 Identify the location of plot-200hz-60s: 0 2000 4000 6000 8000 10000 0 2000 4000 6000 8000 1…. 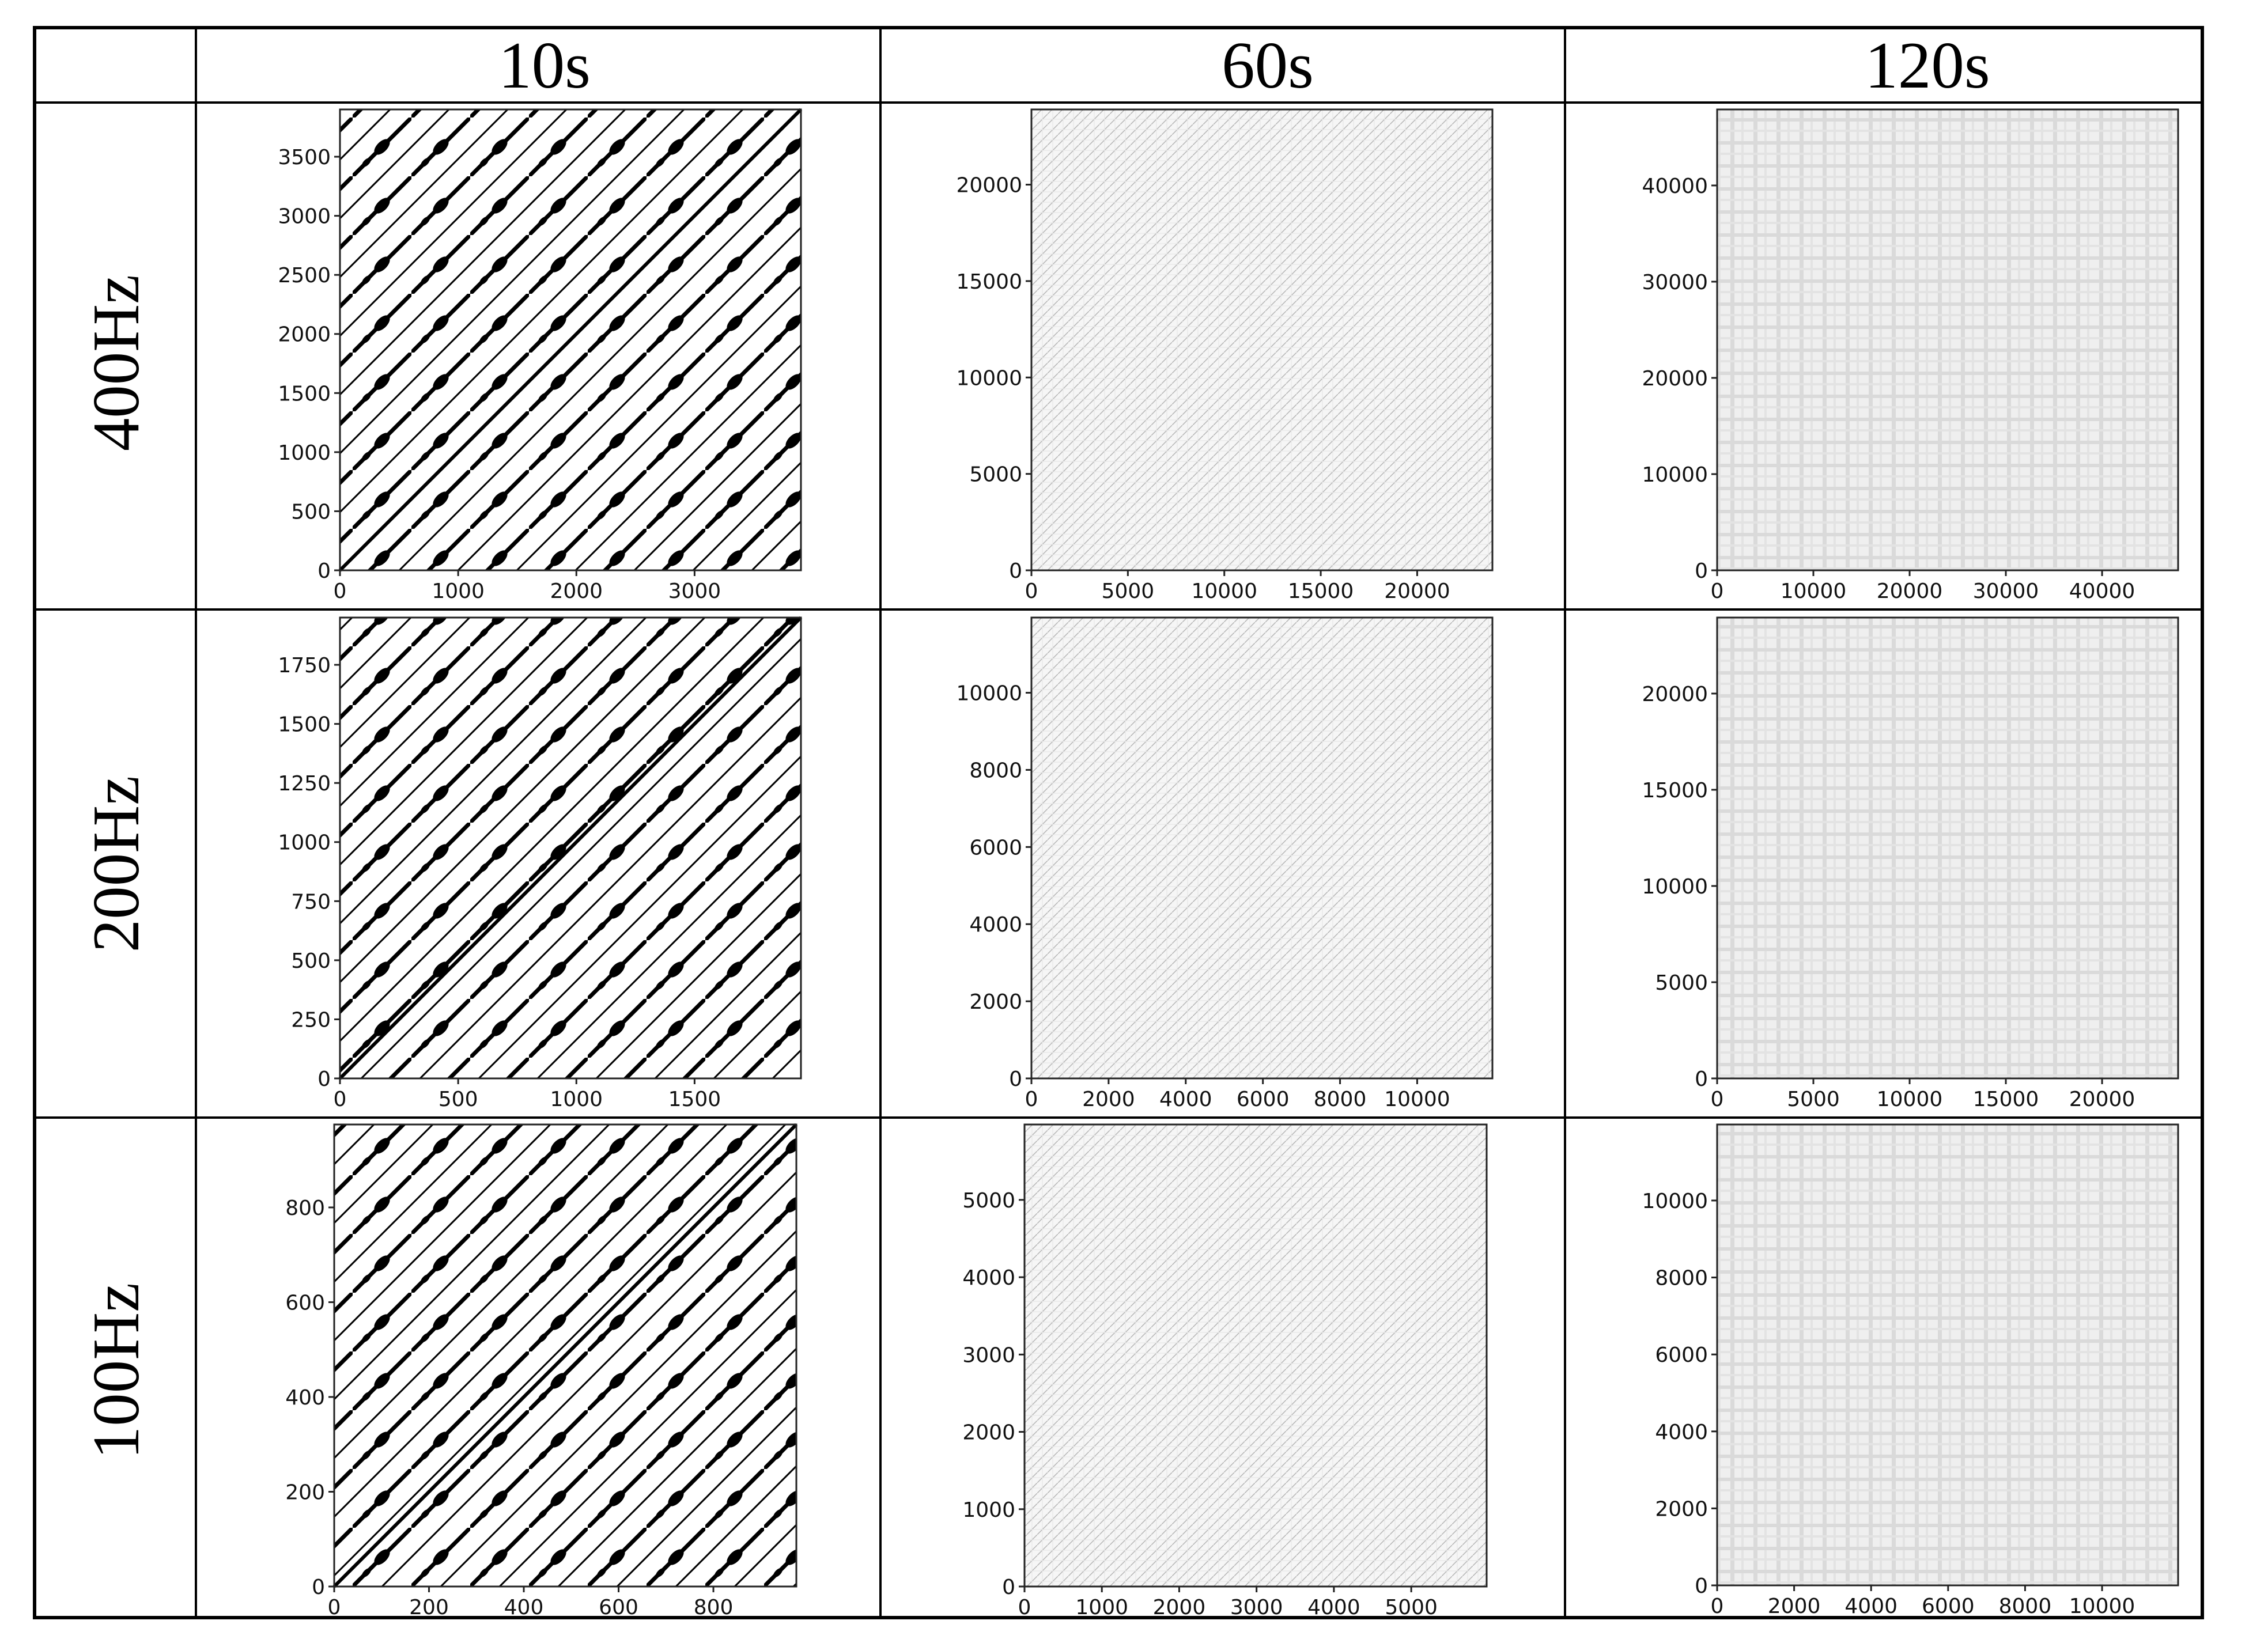
(1225, 863).